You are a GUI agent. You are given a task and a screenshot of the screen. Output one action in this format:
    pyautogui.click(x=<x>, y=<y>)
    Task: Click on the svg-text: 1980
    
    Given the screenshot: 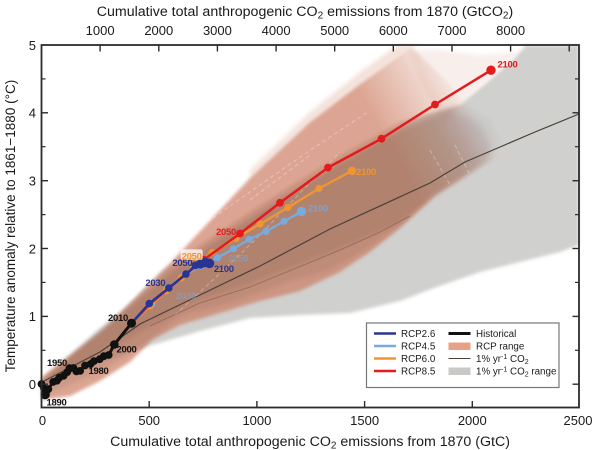 What is the action you would take?
    pyautogui.click(x=99, y=371)
    